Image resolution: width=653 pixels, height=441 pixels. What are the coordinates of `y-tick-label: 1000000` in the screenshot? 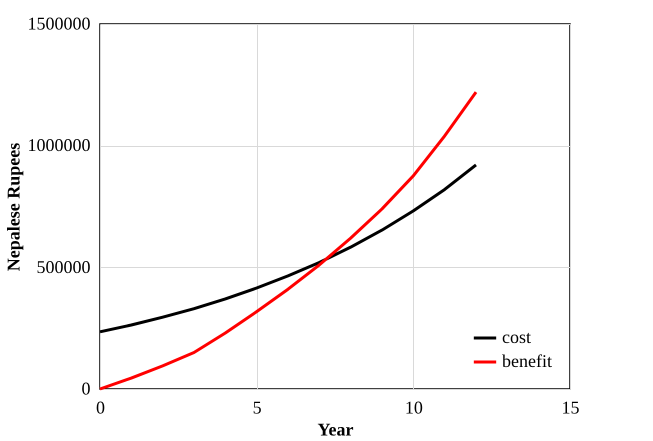 It's located at (59, 145).